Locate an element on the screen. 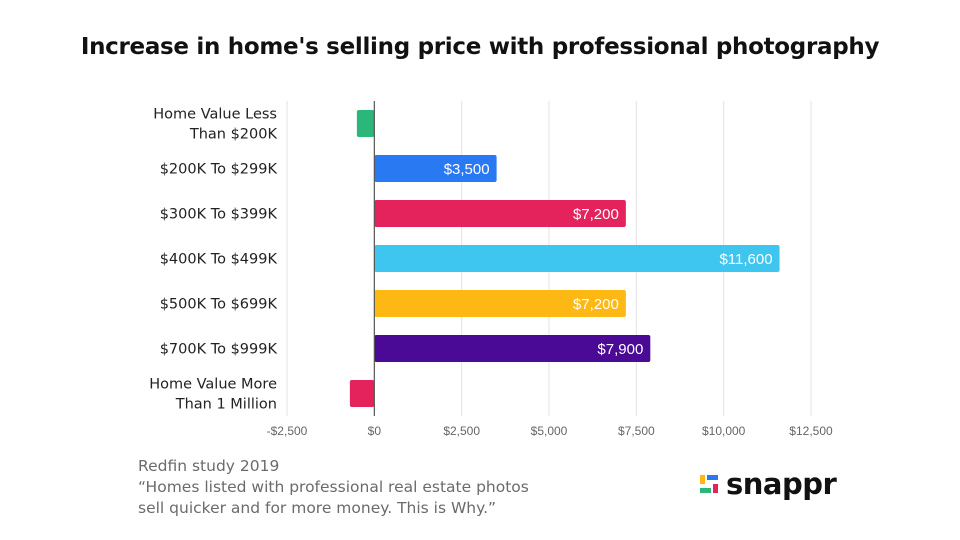 The height and width of the screenshot is (540, 960). x-tick-label: $2,500 is located at coordinates (461, 431).